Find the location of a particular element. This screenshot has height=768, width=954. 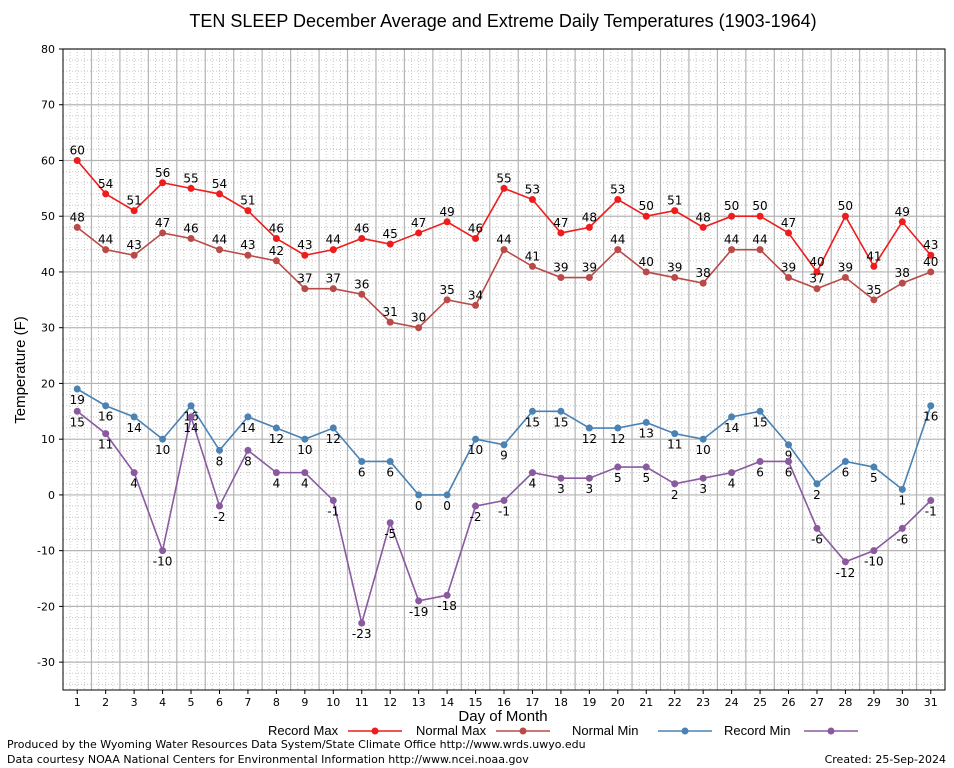

data-label: -12 is located at coordinates (846, 573).